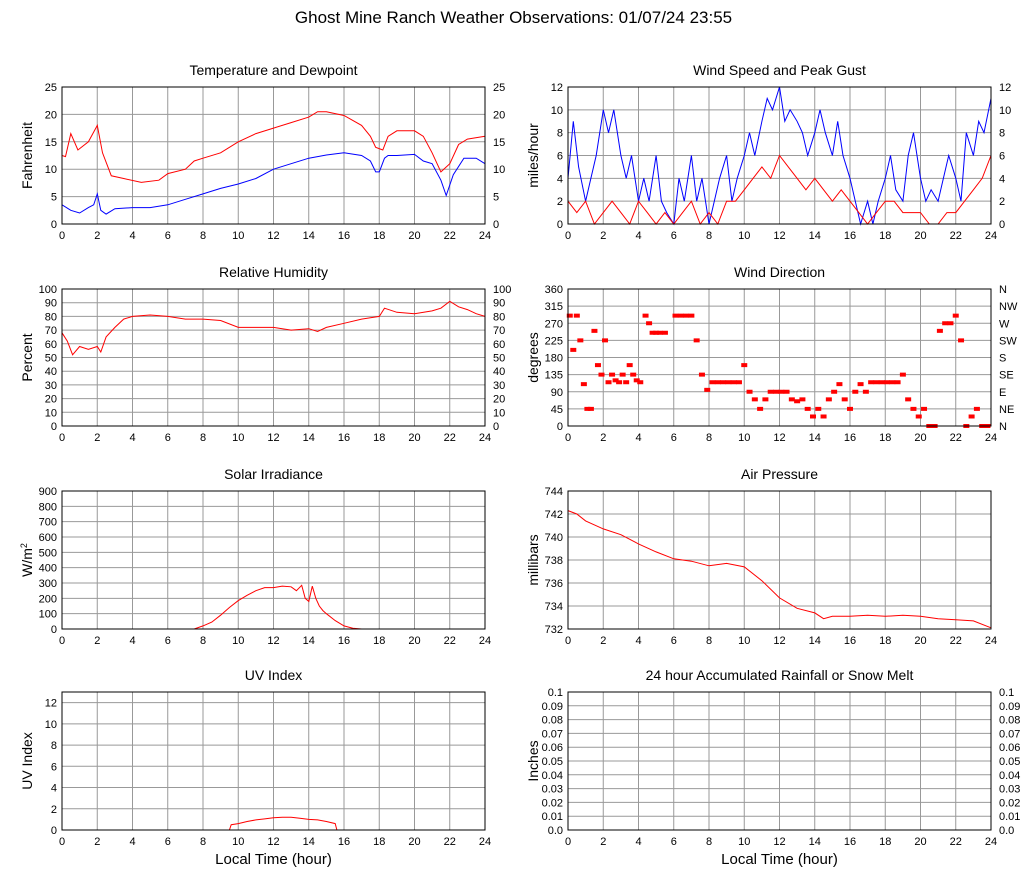 This screenshot has height=878, width=1027. Describe the element at coordinates (1002, 157) in the screenshot. I see `wind-right-tick-label: 6` at that location.